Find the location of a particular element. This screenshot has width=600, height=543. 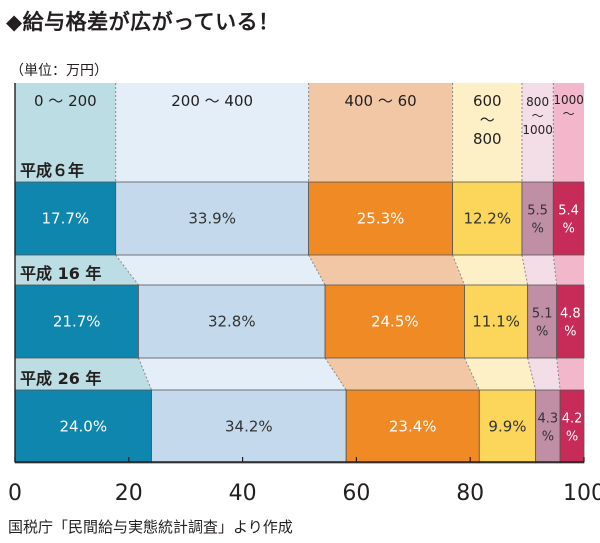

value-label: 5.5% is located at coordinates (537, 220).